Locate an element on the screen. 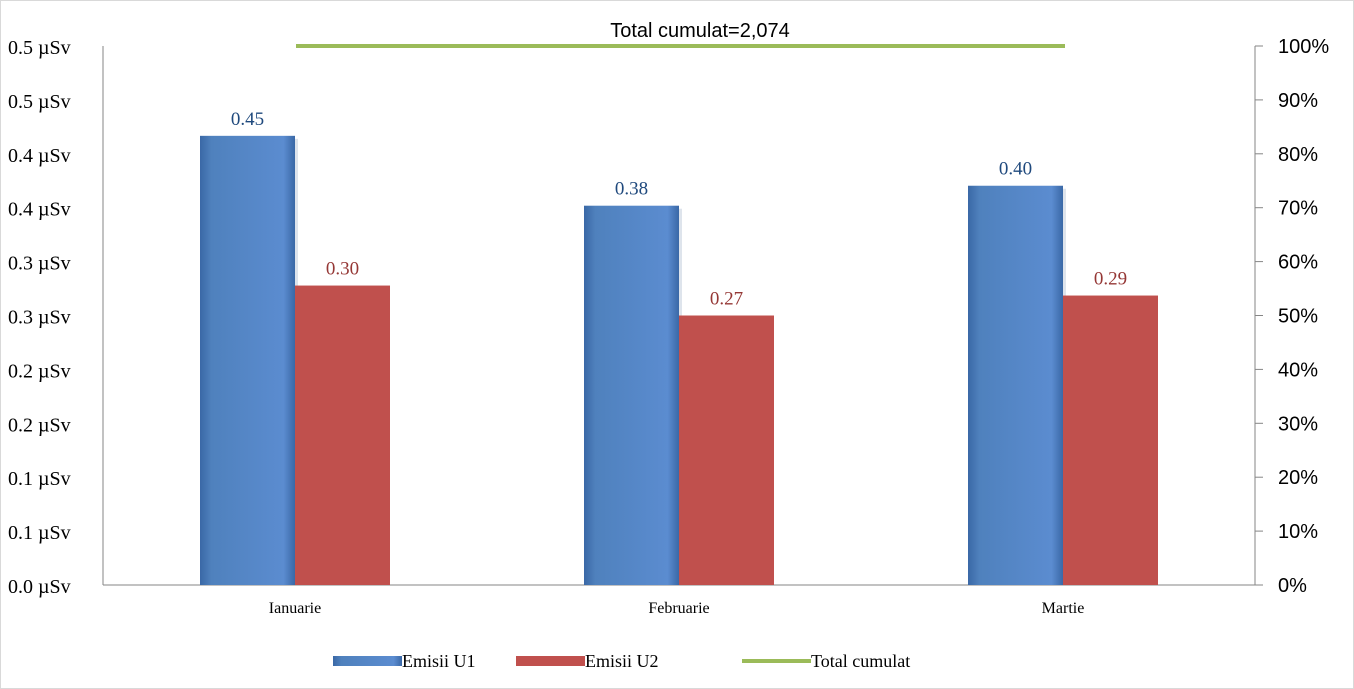  bar-u1-februarie is located at coordinates (631, 395).